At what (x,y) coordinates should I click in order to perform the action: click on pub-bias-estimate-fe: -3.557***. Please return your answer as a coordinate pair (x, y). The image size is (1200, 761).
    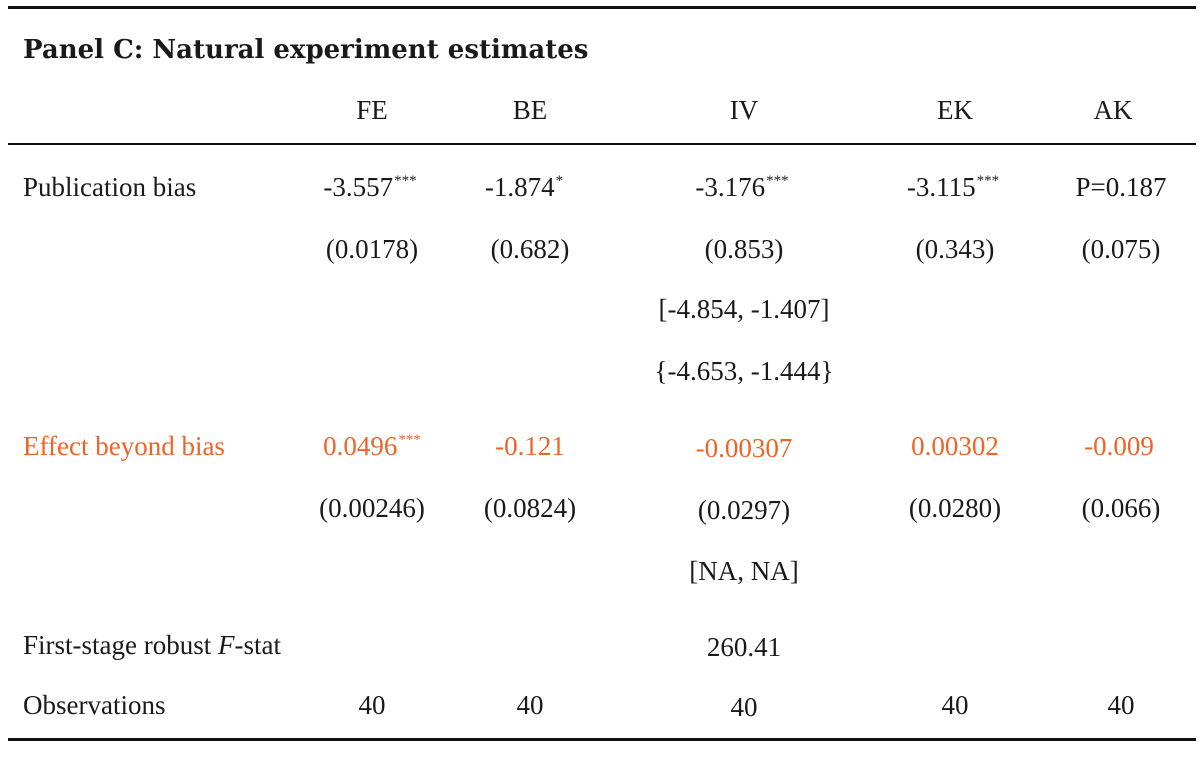
    Looking at the image, I should click on (369, 187).